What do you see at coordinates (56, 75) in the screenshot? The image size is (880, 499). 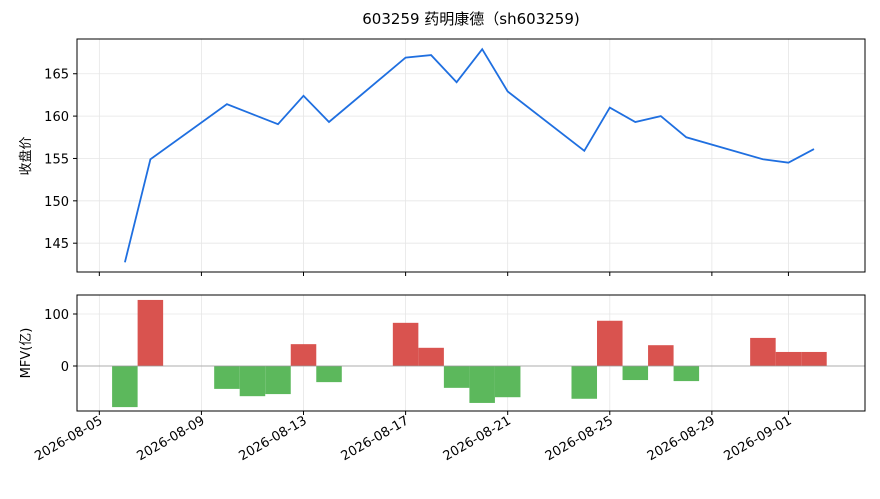 I see `y-tick-label: 165` at bounding box center [56, 75].